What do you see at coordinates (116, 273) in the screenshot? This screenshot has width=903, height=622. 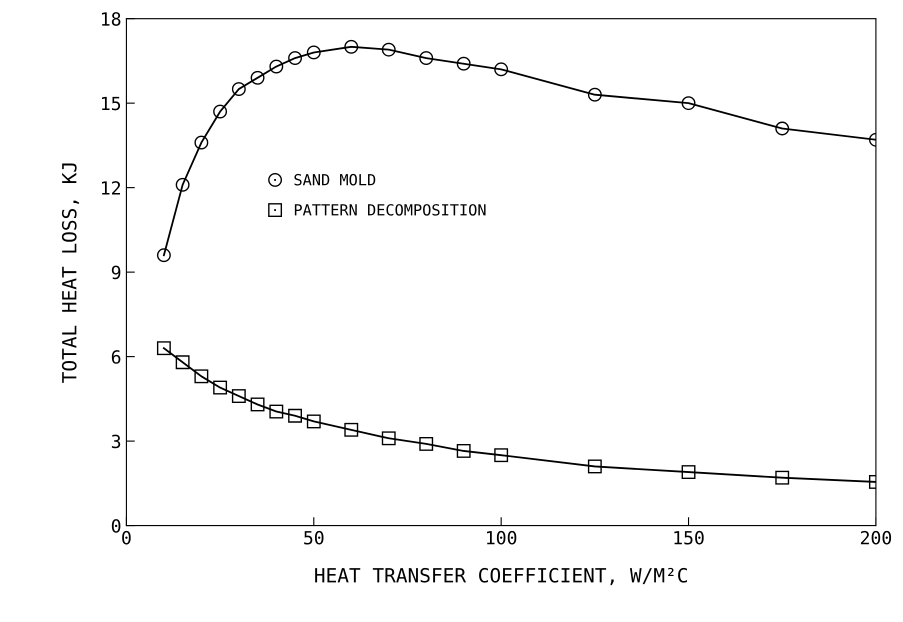 I see `y-tick-label: 9` at bounding box center [116, 273].